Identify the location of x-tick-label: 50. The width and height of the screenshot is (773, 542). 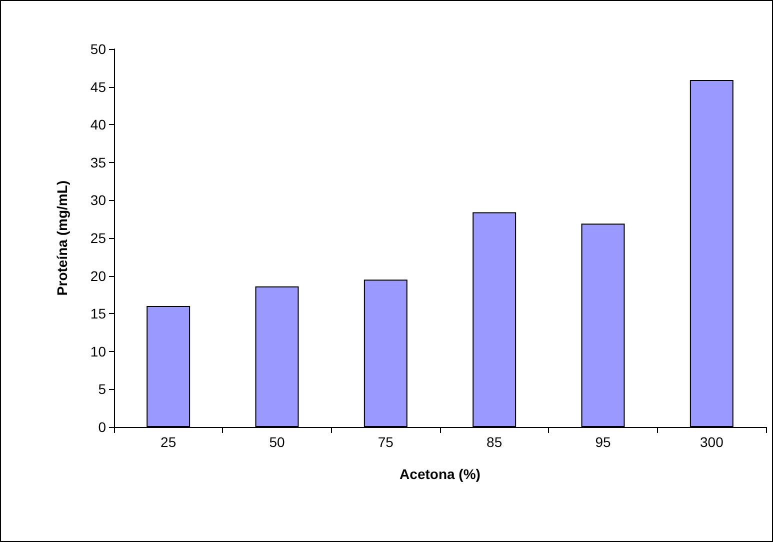
(277, 442).